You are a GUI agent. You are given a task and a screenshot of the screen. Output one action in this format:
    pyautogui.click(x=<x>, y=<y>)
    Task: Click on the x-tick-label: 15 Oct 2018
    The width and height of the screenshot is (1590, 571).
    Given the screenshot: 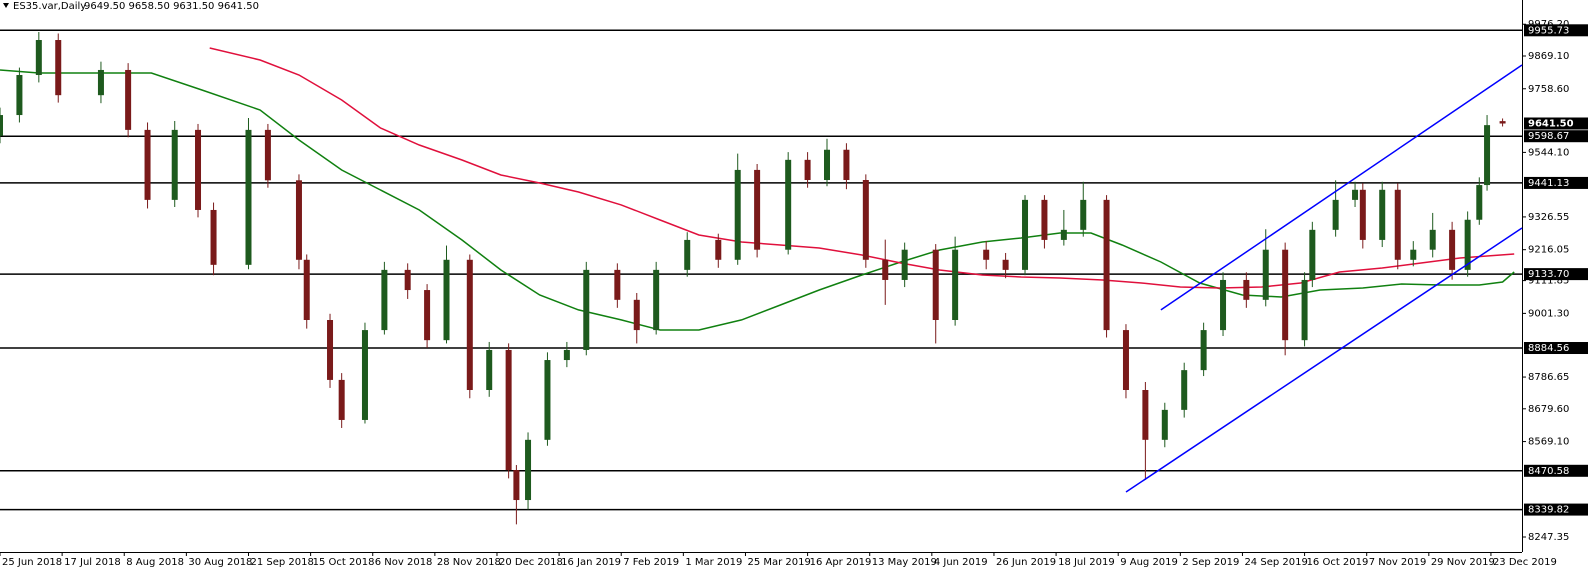 What is the action you would take?
    pyautogui.click(x=344, y=562)
    